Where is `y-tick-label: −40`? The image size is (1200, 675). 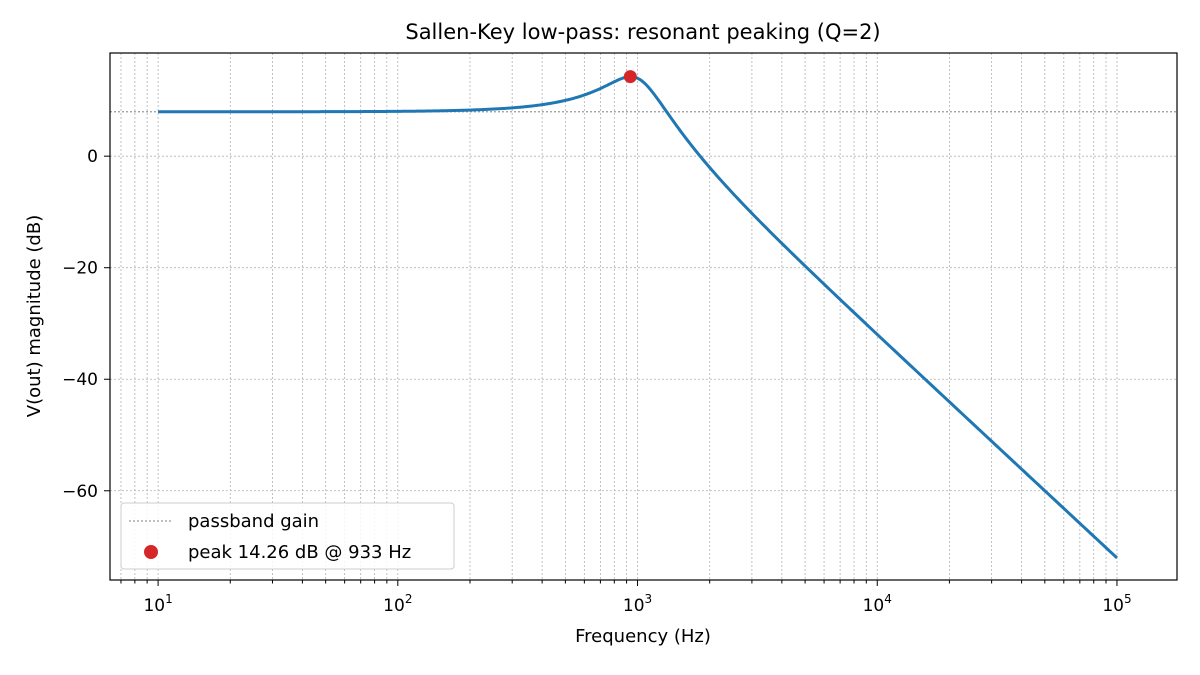
y-tick-label: −40 is located at coordinates (80, 380).